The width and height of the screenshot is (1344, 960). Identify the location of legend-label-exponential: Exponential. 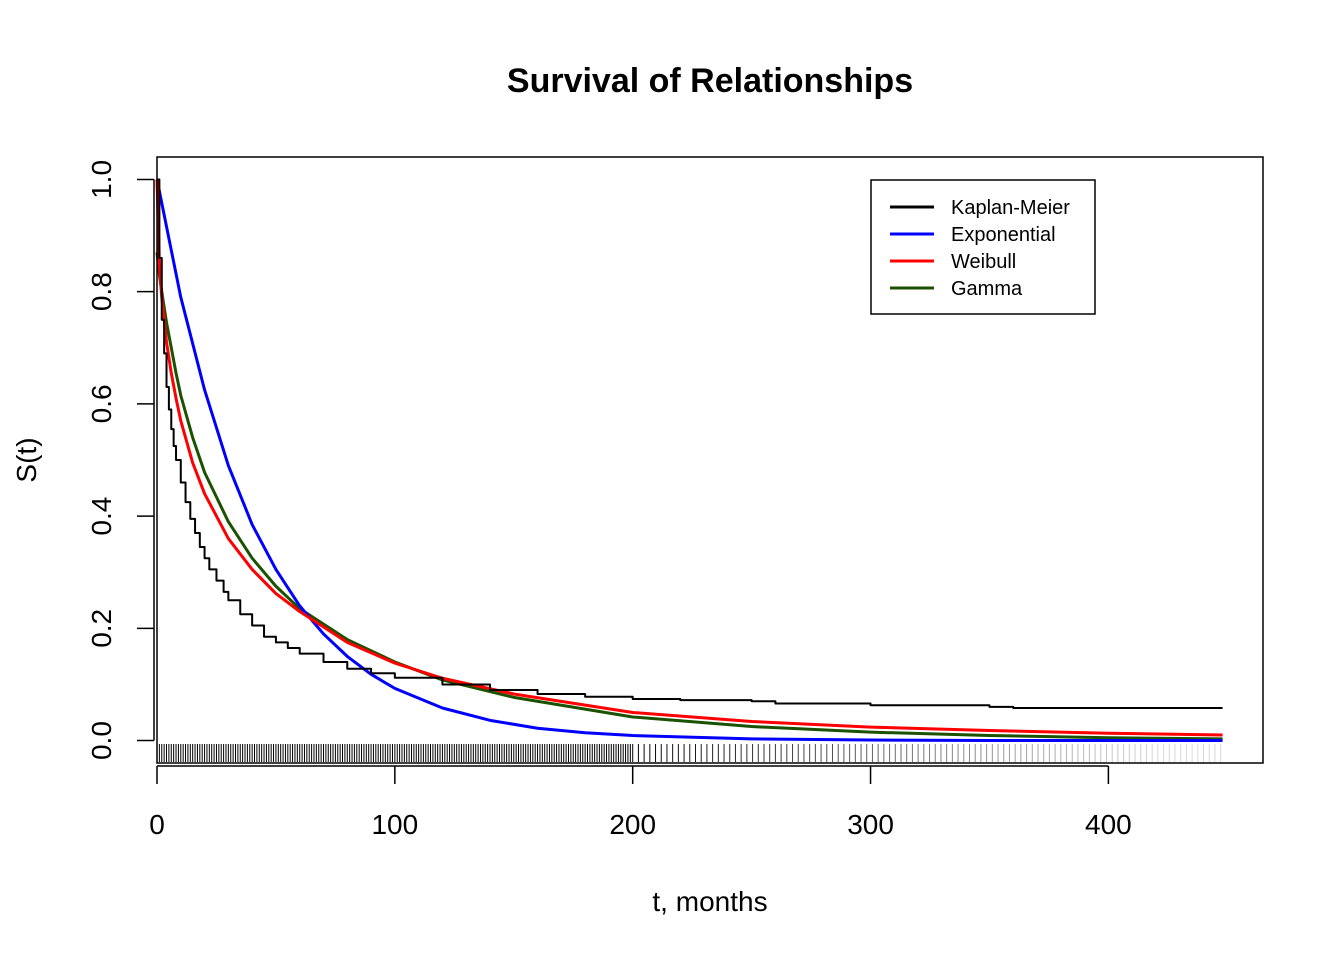
(1003, 235).